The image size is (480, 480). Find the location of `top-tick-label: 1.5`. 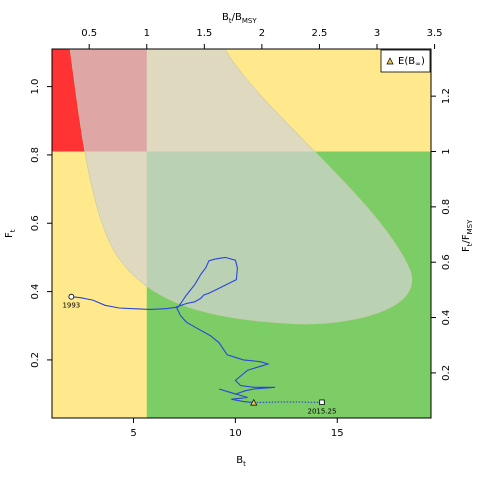

top-tick-label: 1.5 is located at coordinates (204, 33).